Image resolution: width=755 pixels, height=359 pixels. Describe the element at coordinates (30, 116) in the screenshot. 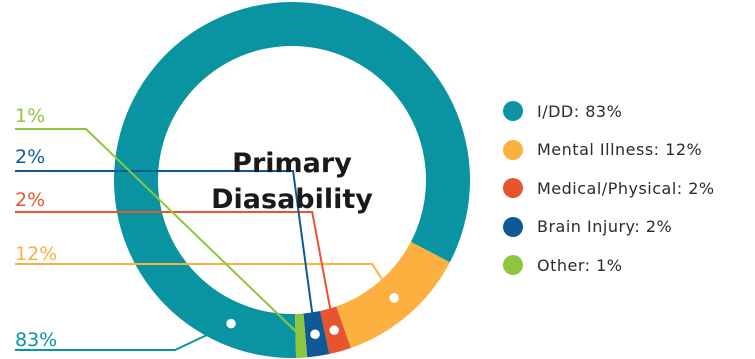

I see `pct-label-other: 1%` at that location.